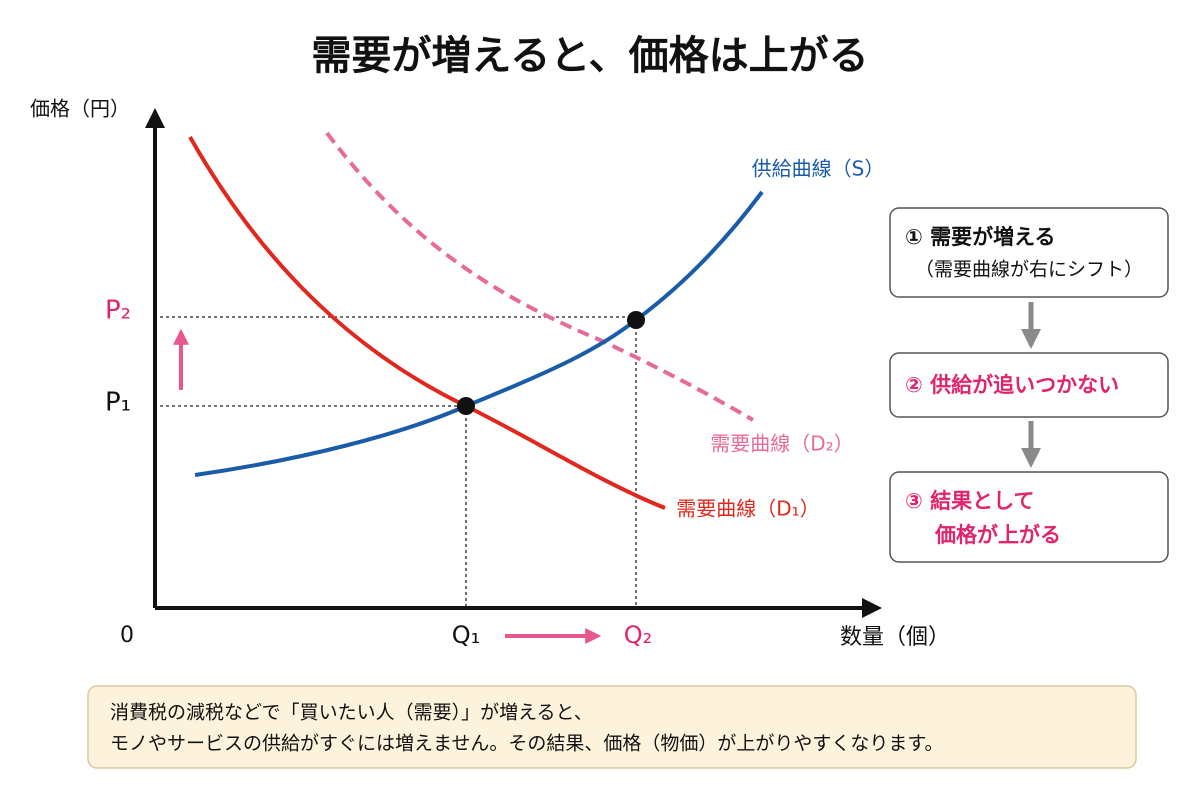 The width and height of the screenshot is (1200, 800). Describe the element at coordinates (540, 276) in the screenshot. I see `demand-curve-new` at that location.